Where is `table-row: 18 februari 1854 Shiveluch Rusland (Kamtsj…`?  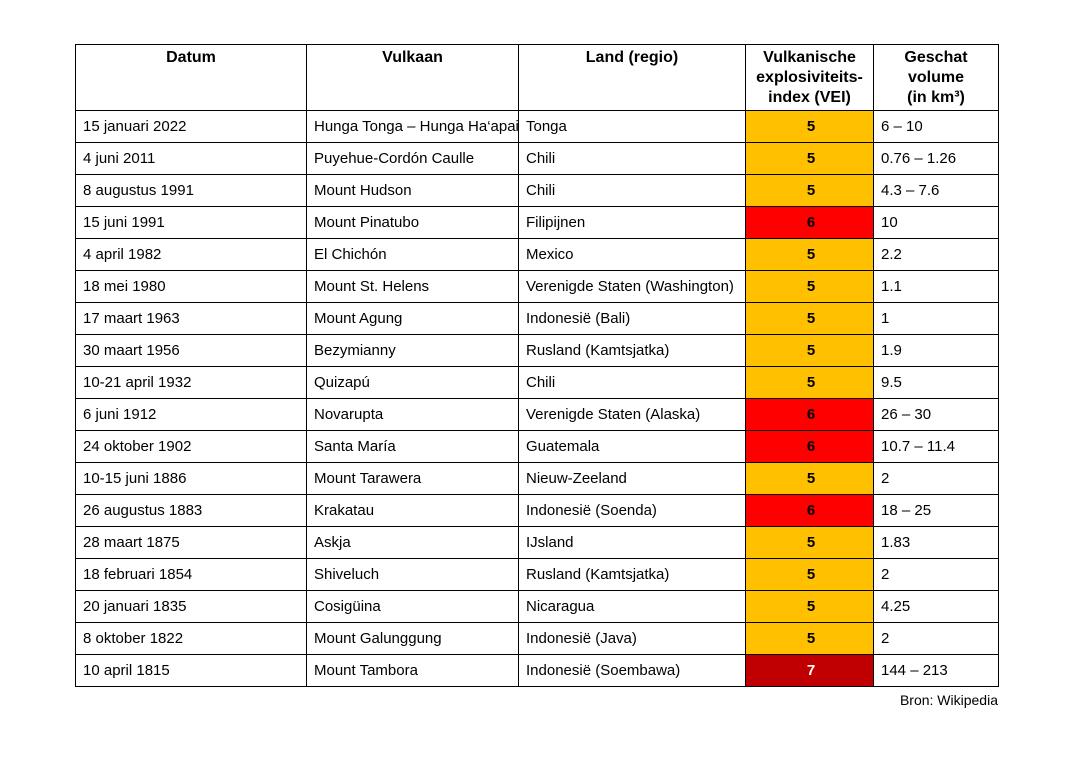 table-row: 18 februari 1854 Shiveluch Rusland (Kamtsj… is located at coordinates (537, 574).